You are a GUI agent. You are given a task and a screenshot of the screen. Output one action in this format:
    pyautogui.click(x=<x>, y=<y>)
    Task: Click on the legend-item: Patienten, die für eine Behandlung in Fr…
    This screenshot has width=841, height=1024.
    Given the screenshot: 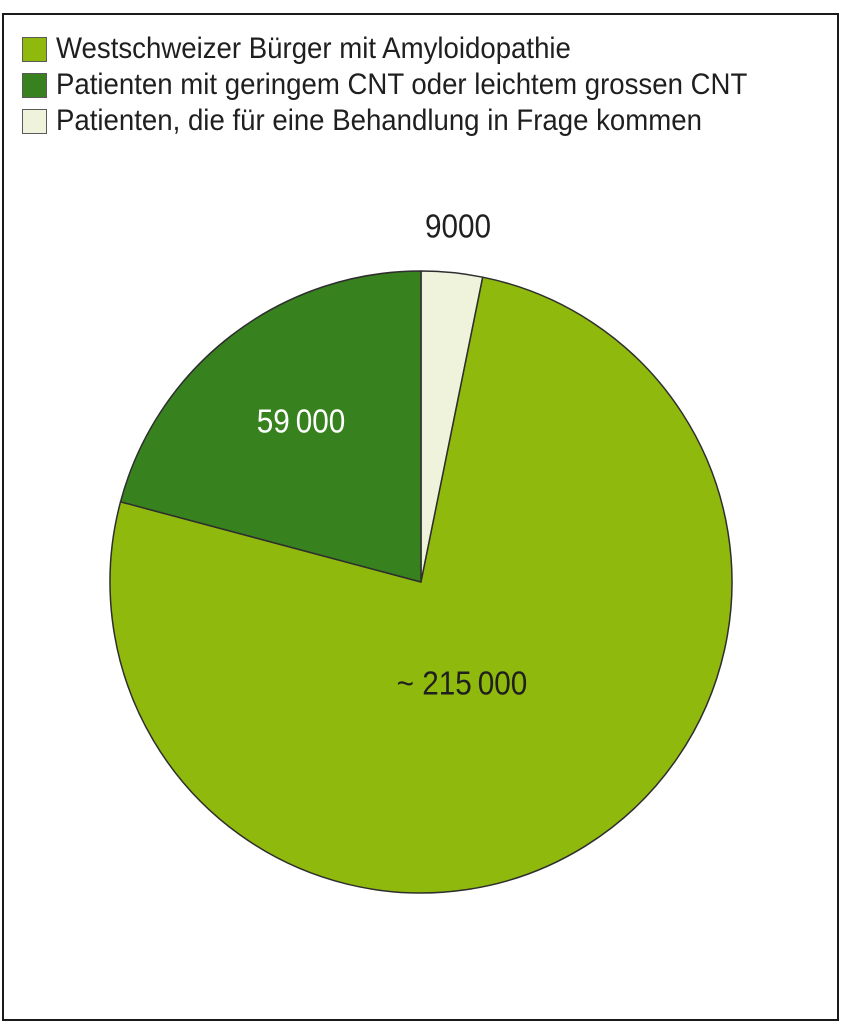 What is the action you would take?
    pyautogui.click(x=414, y=121)
    